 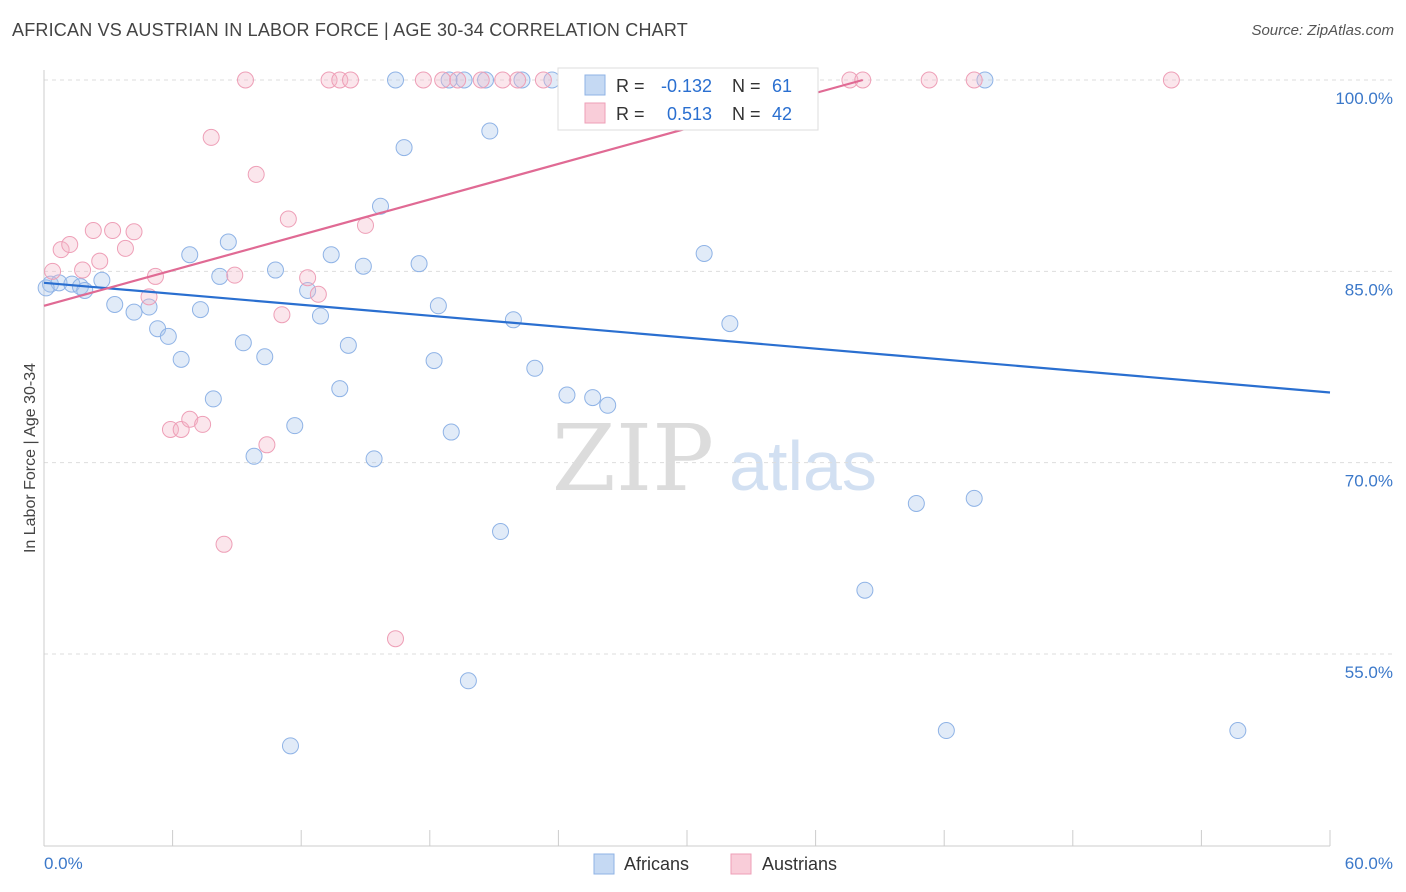 I want to click on trendline-africans, so click(x=687, y=337).